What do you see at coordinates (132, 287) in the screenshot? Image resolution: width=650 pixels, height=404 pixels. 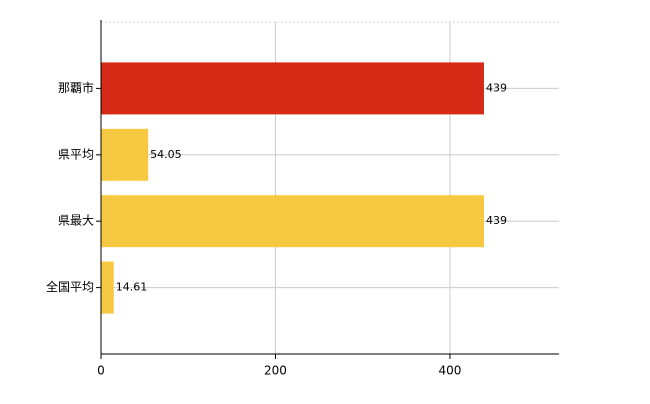 I see `value-label: 14.61` at bounding box center [132, 287].